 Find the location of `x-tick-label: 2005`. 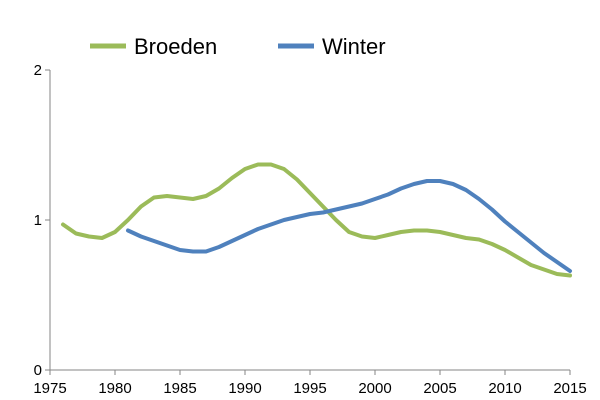

x-tick-label: 2005 is located at coordinates (439, 388).